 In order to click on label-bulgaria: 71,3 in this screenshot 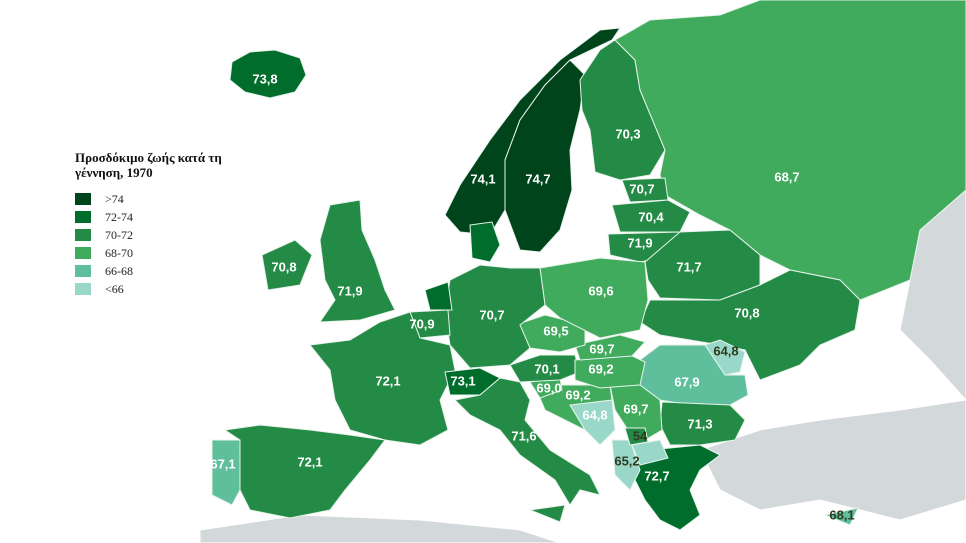, I will do `click(699, 423)`.